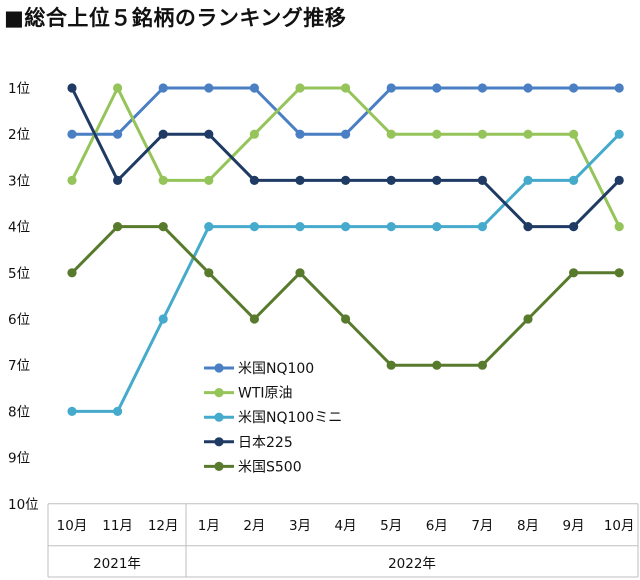 This screenshot has height=580, width=640. I want to click on series-line, so click(345, 111).